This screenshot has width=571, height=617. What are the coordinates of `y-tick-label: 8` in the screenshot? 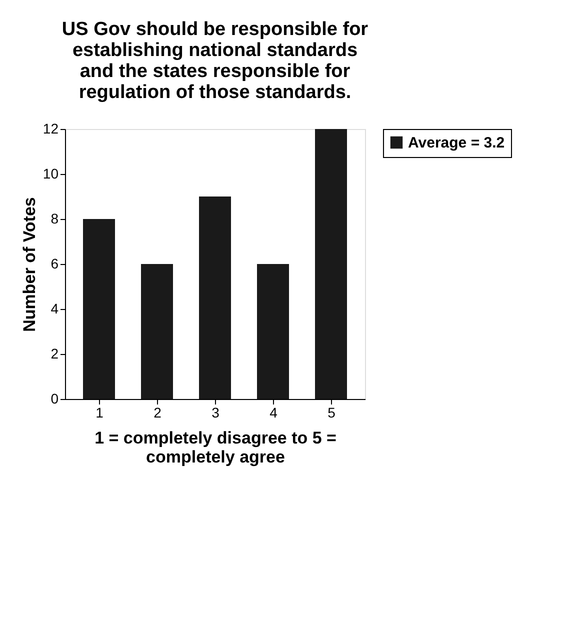 It's located at (54, 218).